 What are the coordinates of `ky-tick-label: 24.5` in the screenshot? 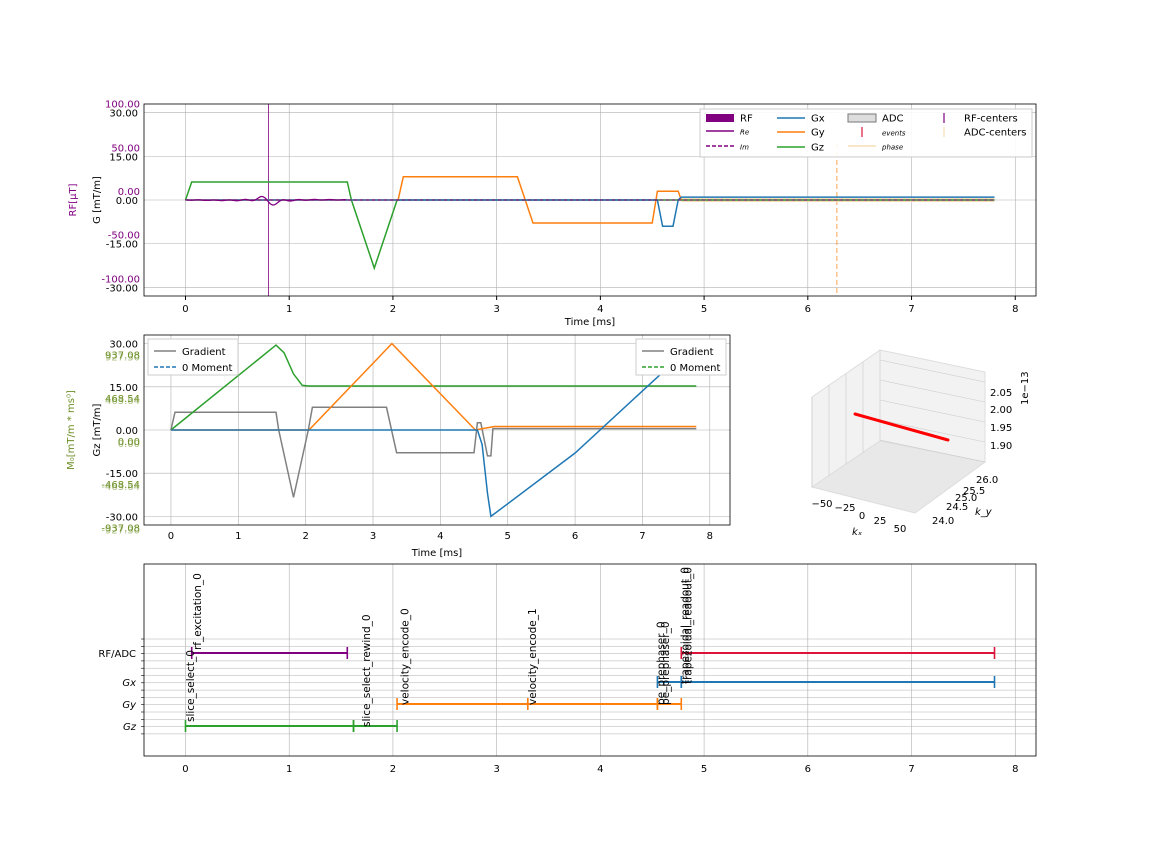 It's located at (957, 507).